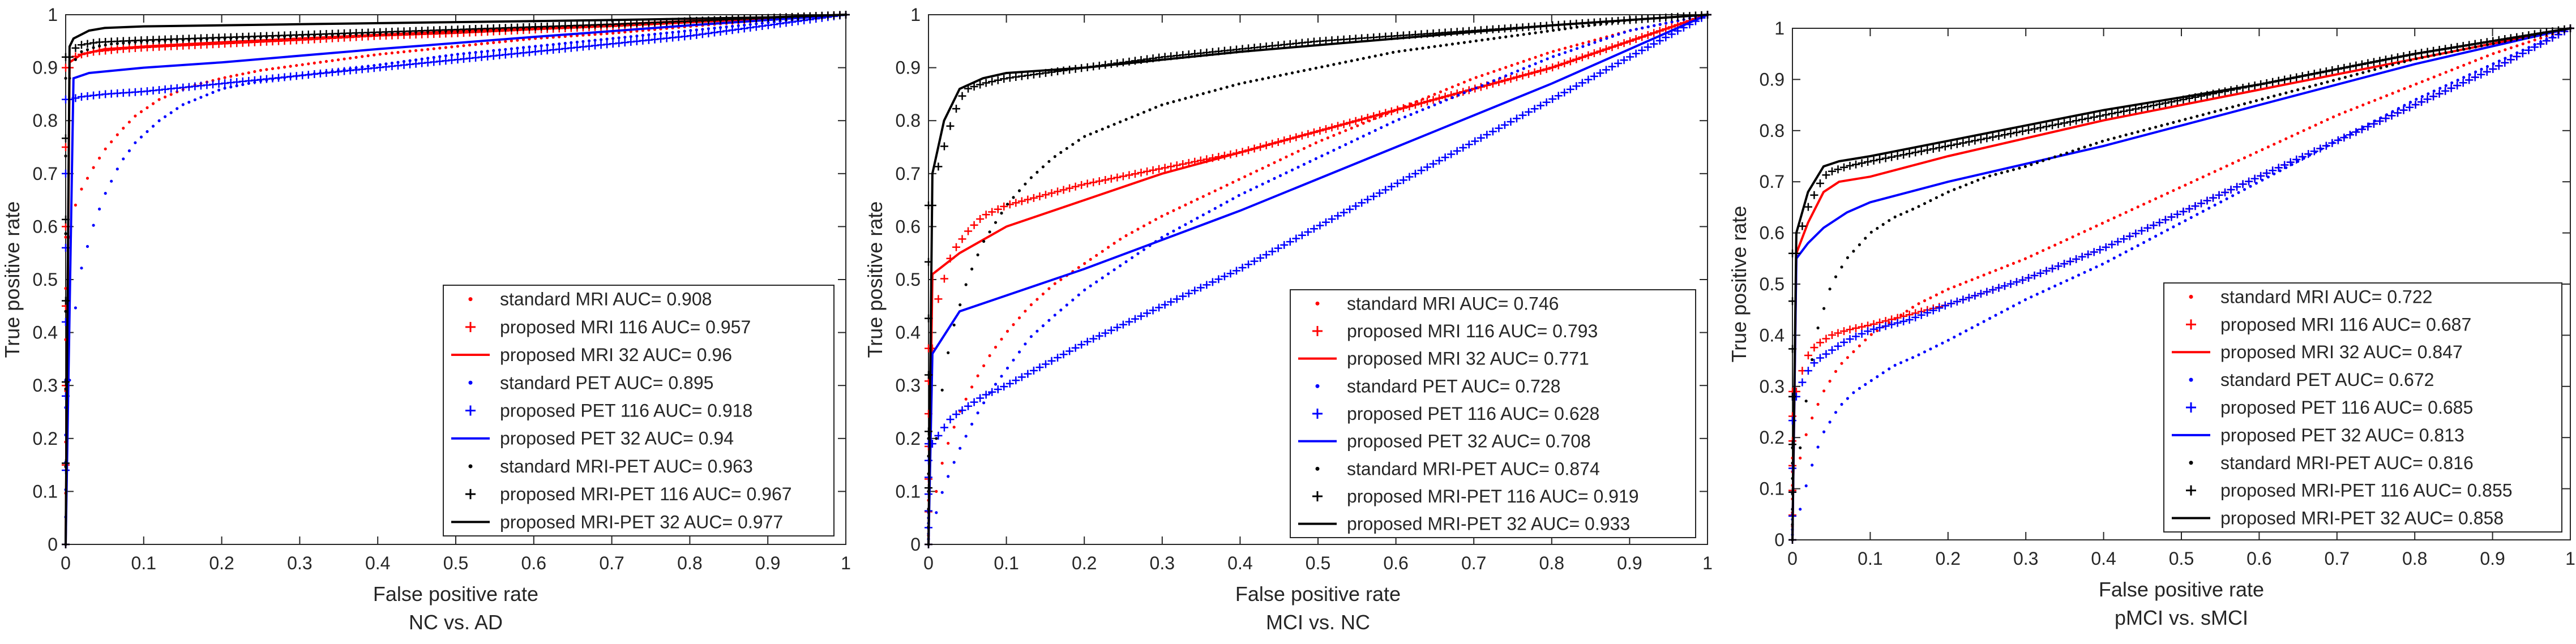 The width and height of the screenshot is (2576, 644). I want to click on legend-label: proposed PET 32 AUC= 0.708, so click(1469, 441).